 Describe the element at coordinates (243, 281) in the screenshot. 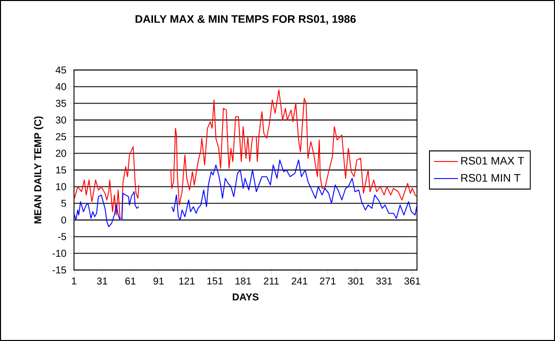

I see `x-tick-label: 181` at that location.